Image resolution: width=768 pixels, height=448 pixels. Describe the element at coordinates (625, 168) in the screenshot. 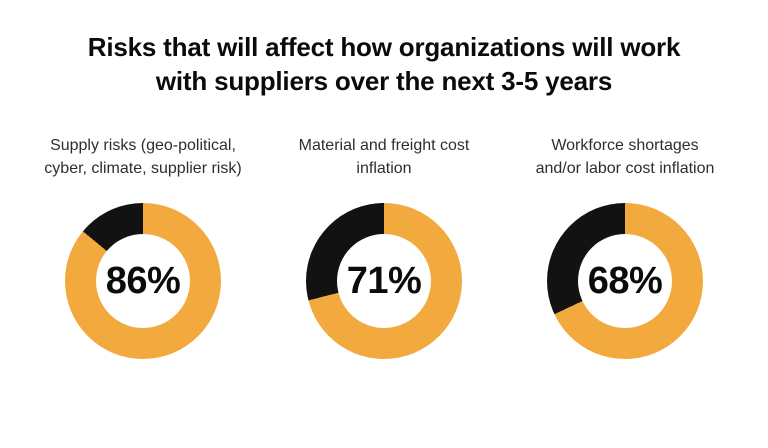

I see `donut-label-line: and/or labor cost inflation` at that location.